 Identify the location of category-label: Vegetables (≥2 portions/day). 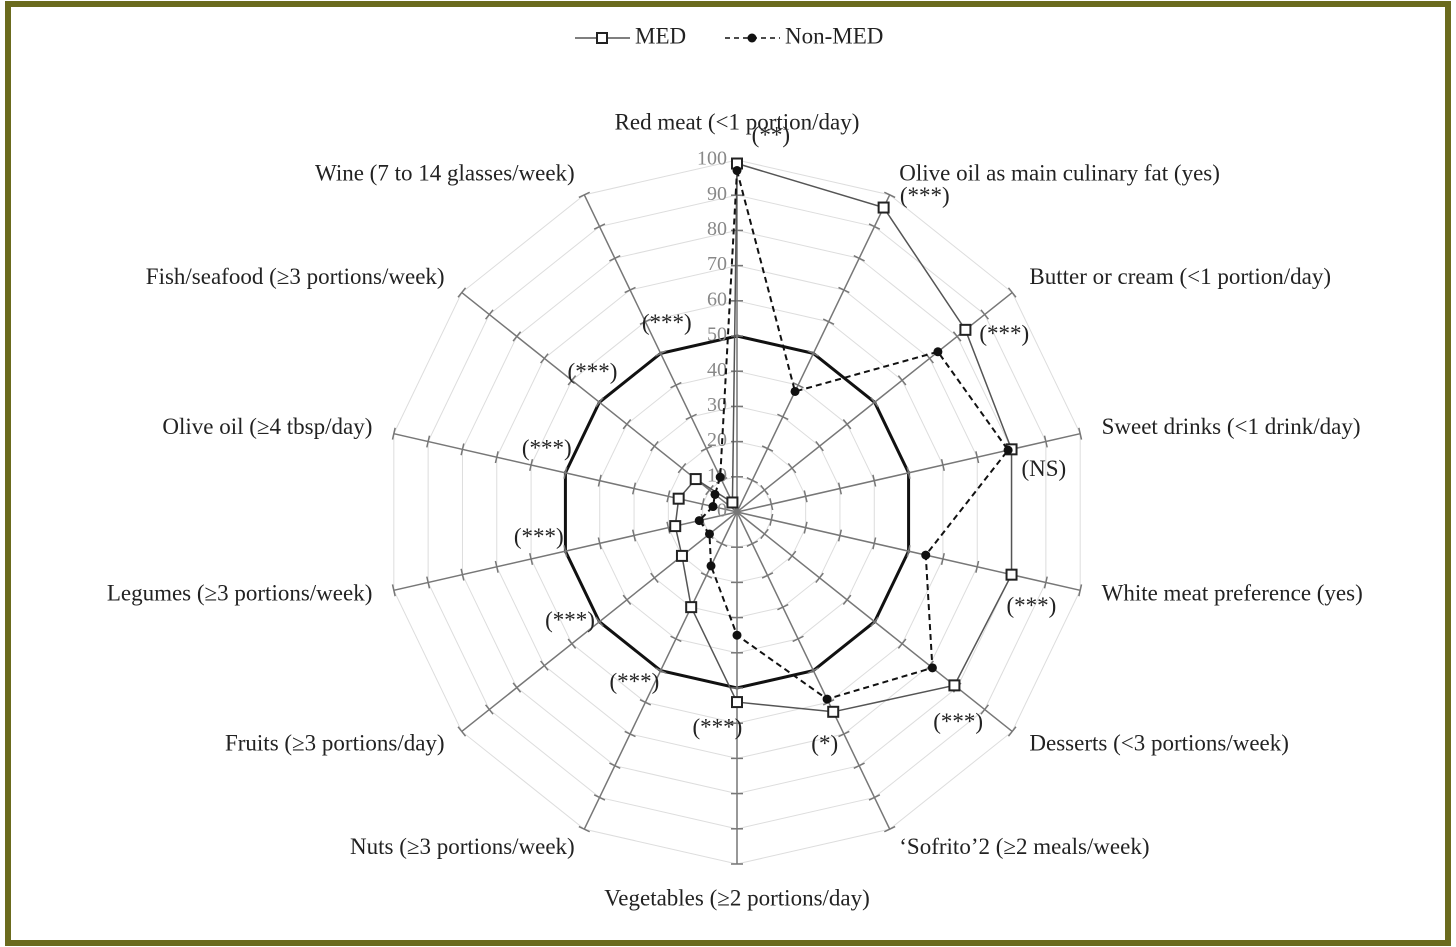
(737, 897).